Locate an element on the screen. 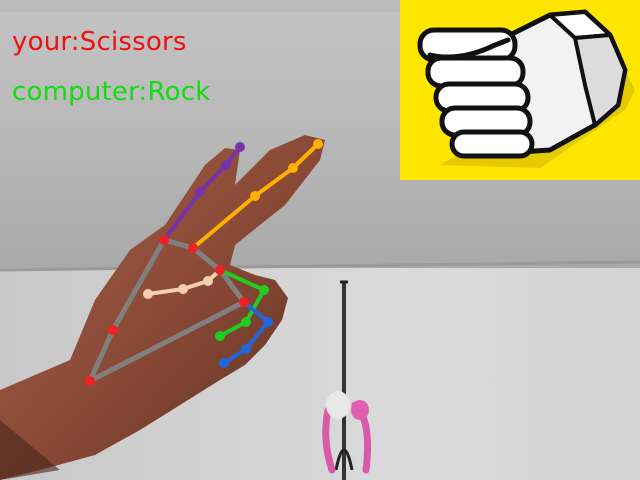  middle-finger-line is located at coordinates (202, 193).